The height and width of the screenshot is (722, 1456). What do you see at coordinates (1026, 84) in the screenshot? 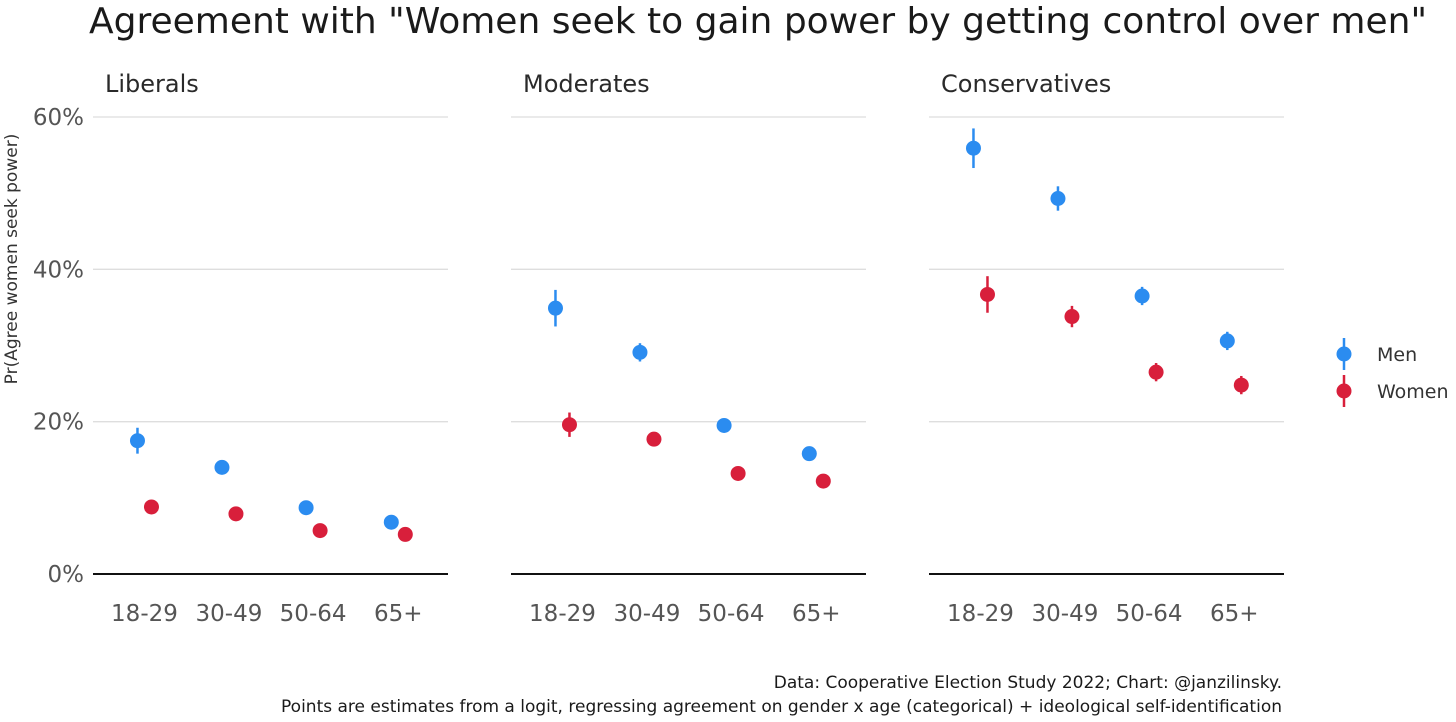
I see `panel-title: Conservatives` at bounding box center [1026, 84].